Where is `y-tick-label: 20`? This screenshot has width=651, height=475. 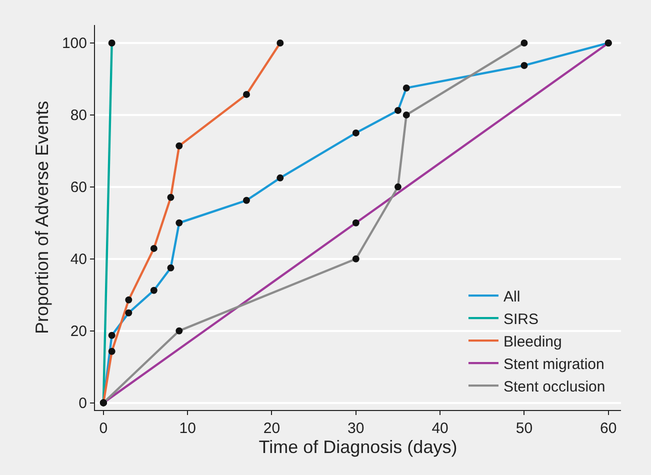 y-tick-label: 20 is located at coordinates (78, 331).